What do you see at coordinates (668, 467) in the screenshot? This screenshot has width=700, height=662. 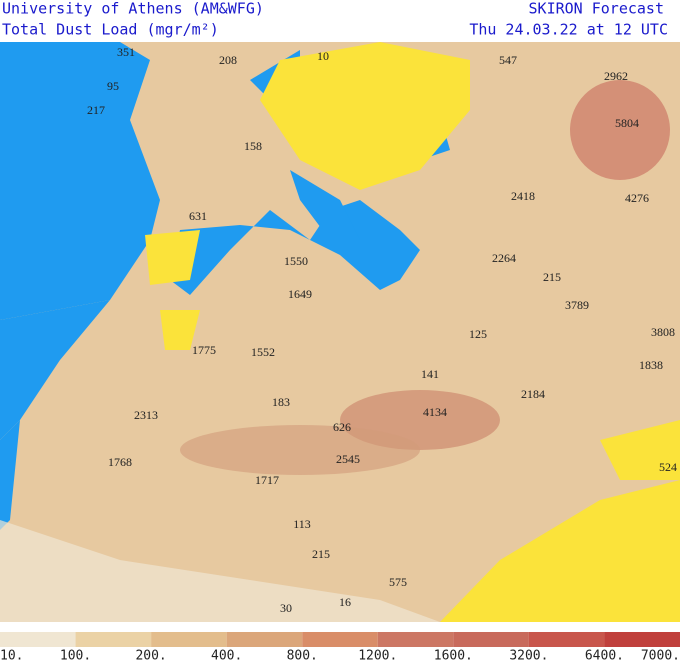 I see `map-label: 524` at bounding box center [668, 467].